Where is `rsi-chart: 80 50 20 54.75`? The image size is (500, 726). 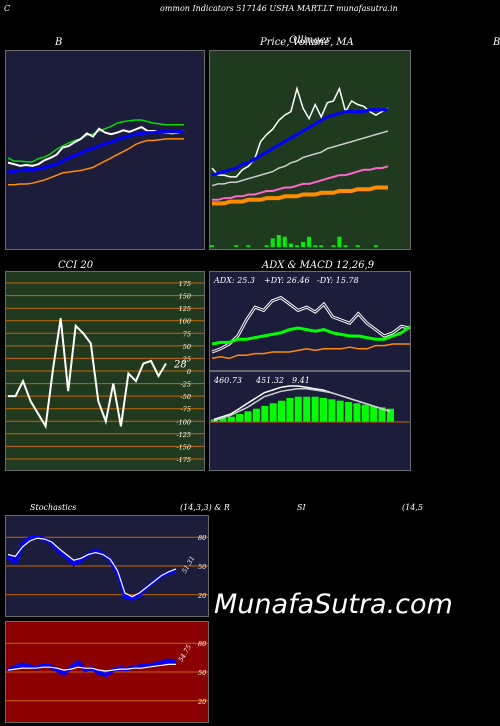
rsi-chart: 80 50 20 54.75 is located at coordinates (107, 673).